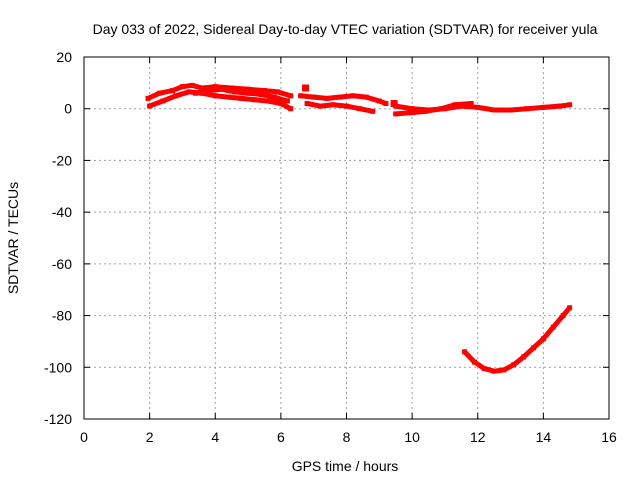 This screenshot has height=480, width=640. I want to click on x-axis-label: GPS time / hours, so click(345, 466).